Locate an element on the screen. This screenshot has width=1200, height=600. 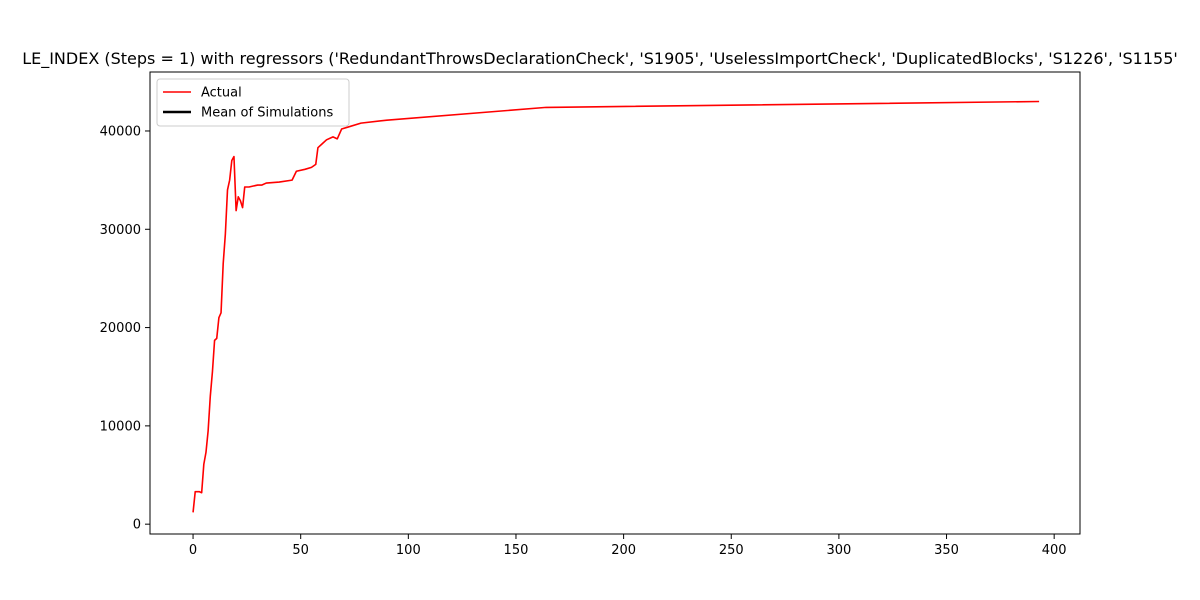
x-tick-label: 50 is located at coordinates (300, 550).